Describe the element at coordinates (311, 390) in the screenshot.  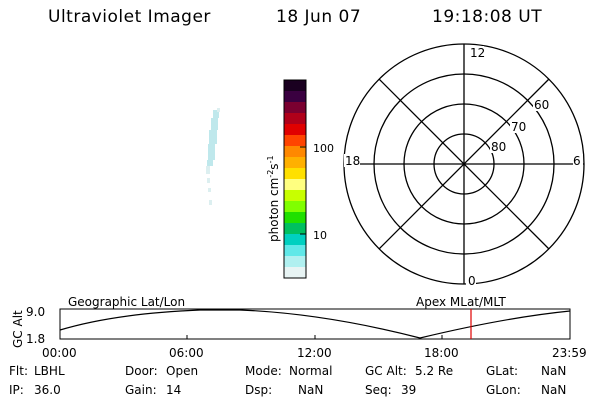
I see `dsp-value: NaN` at that location.